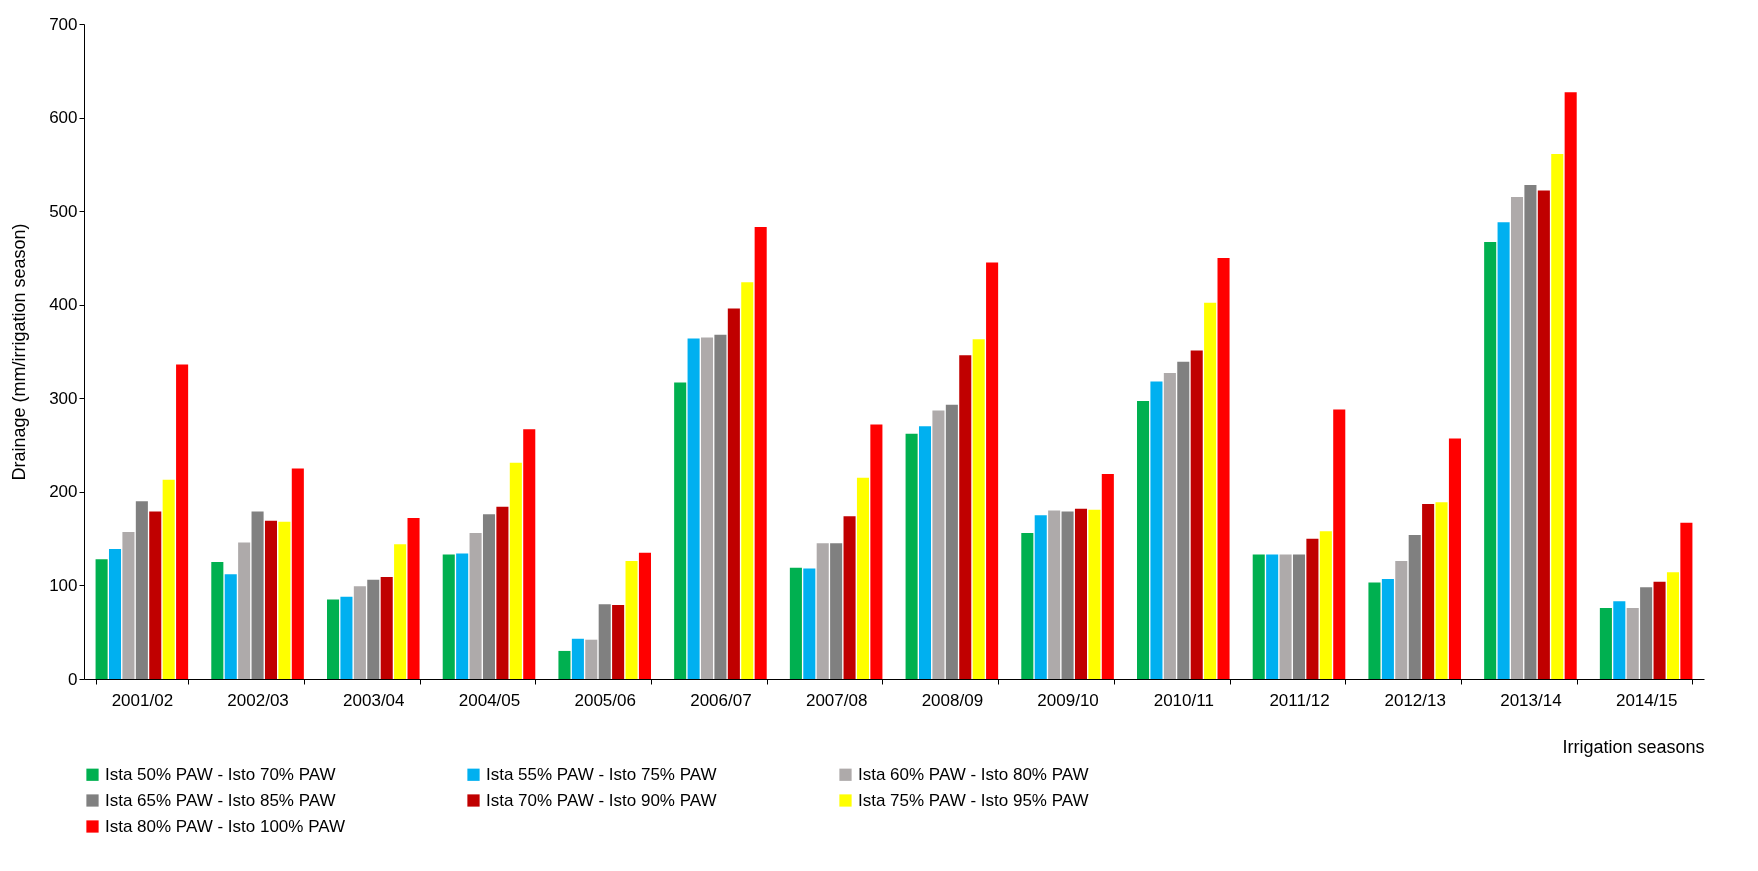  I want to click on x-tick-label: 2013/14, so click(1531, 700).